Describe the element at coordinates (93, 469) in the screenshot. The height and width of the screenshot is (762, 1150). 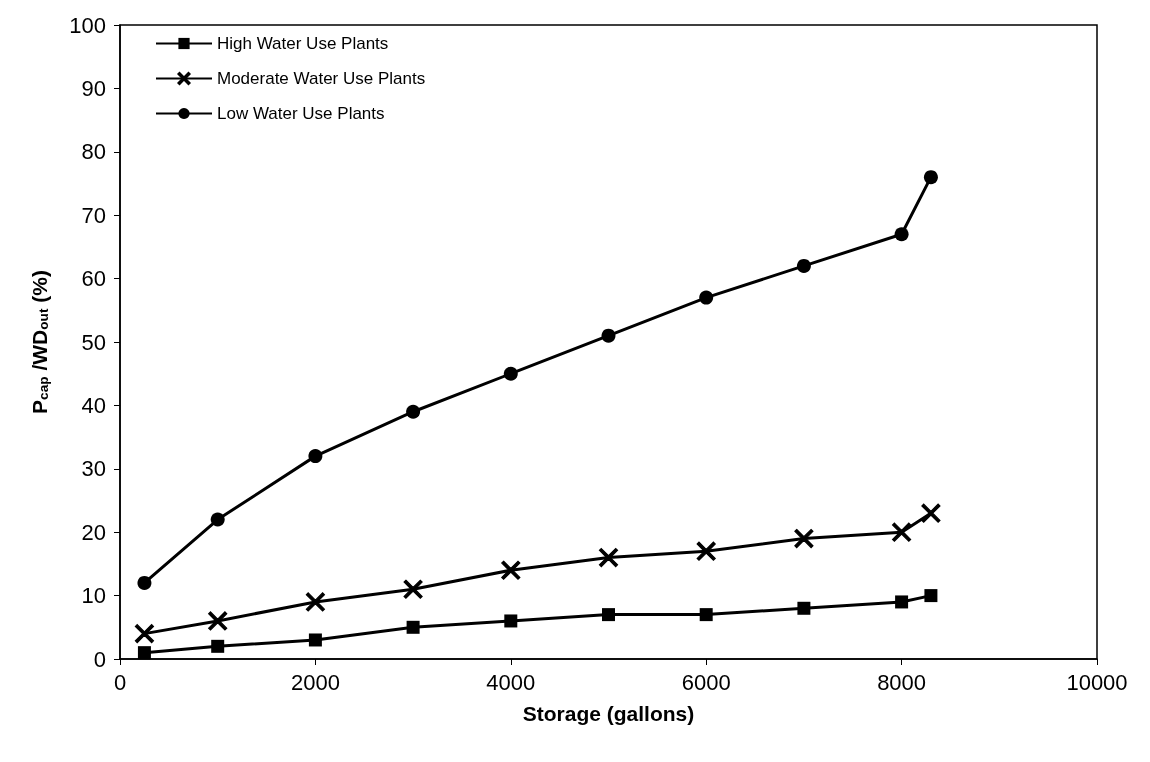
I see `y-tick-label: 30` at that location.